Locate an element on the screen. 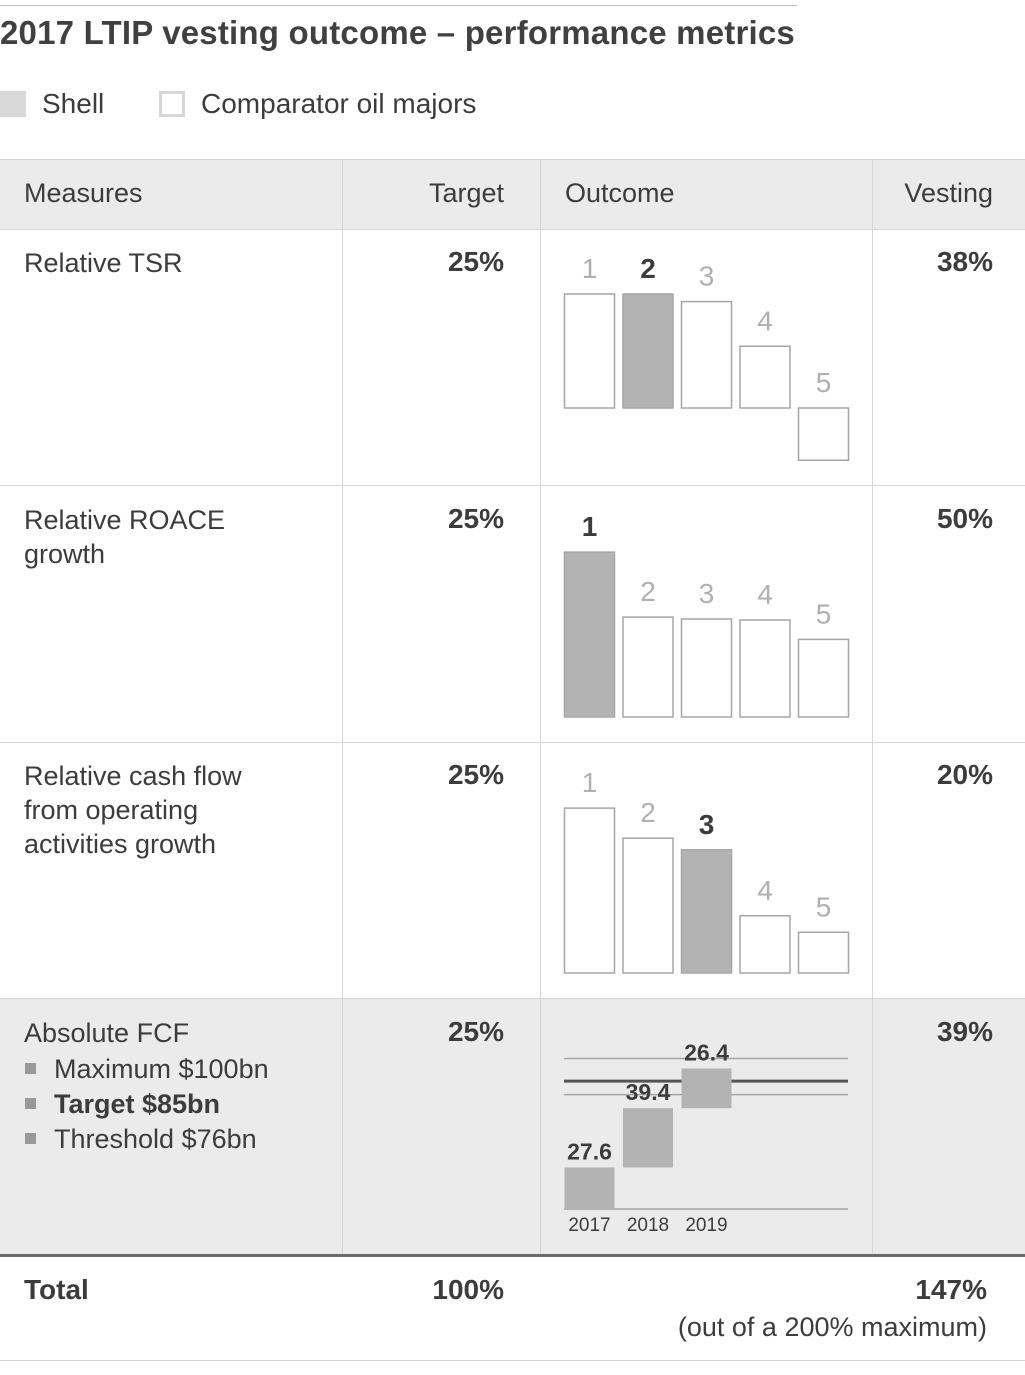 This screenshot has width=1025, height=1375. fcf-value-label-2018: 39.4 is located at coordinates (648, 1092).